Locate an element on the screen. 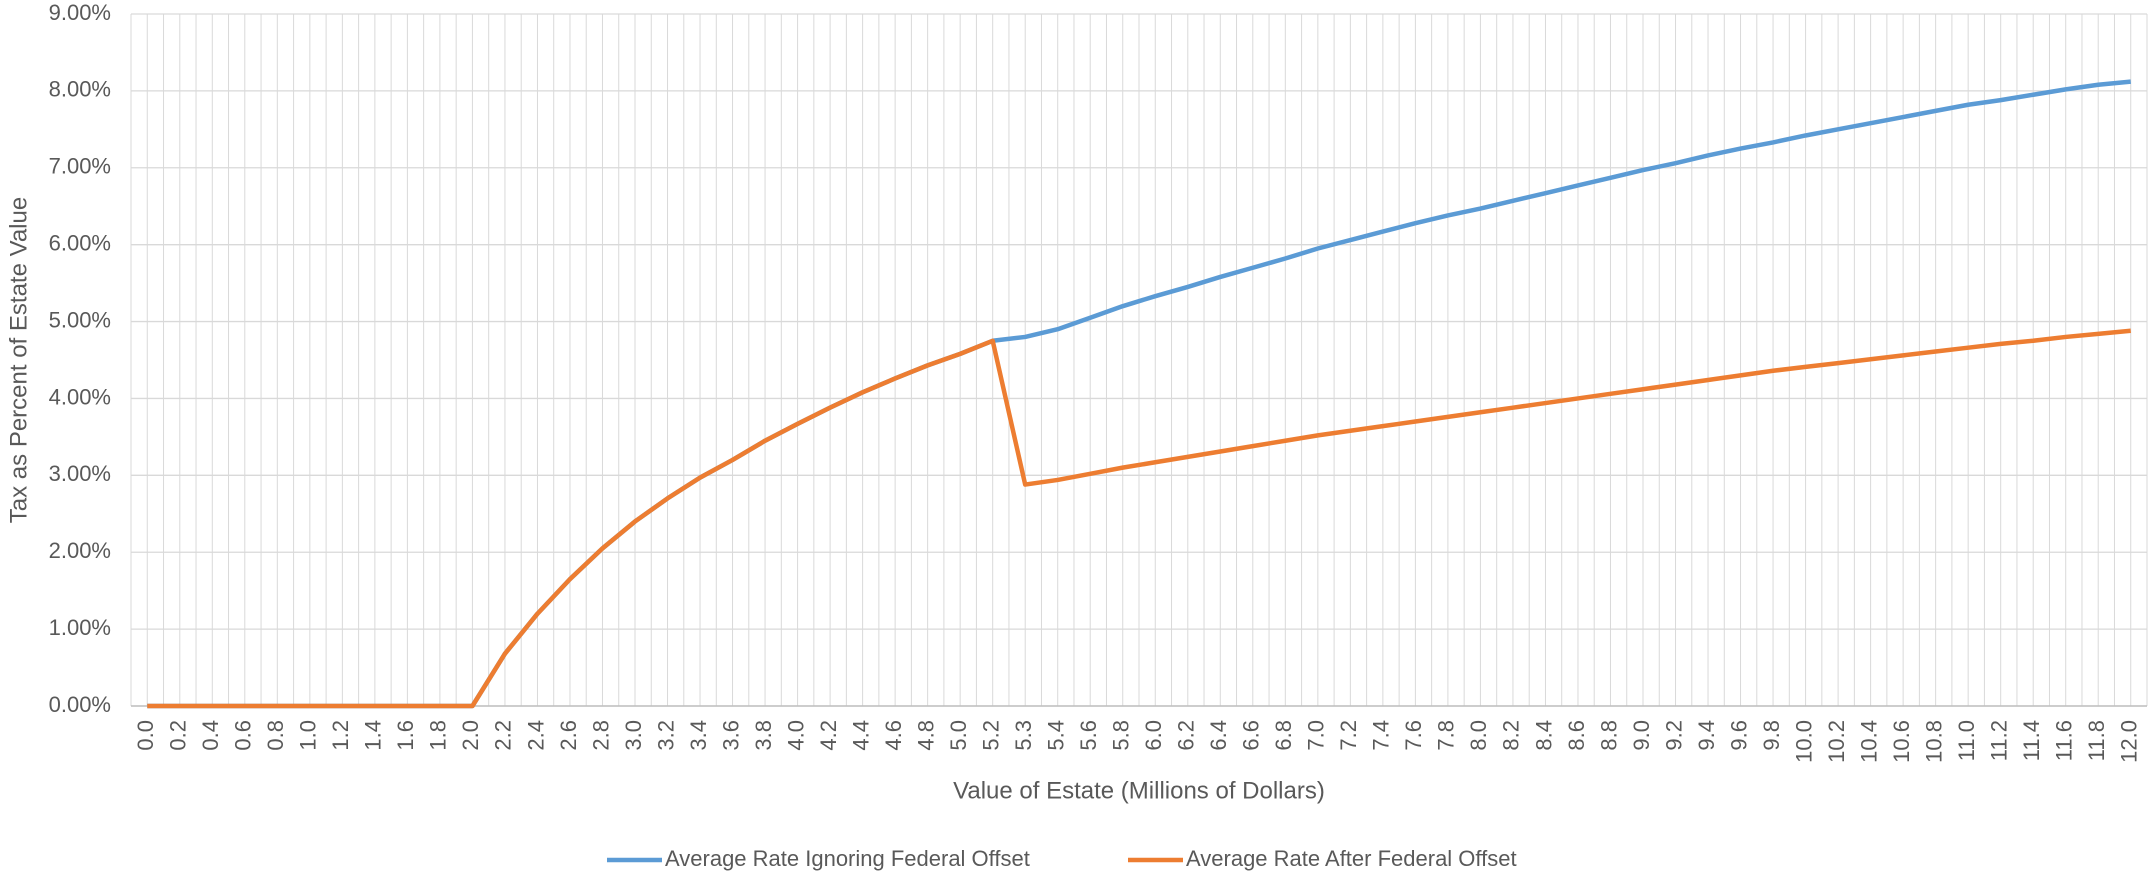  x-tick-label: 1.2 is located at coordinates (340, 735).